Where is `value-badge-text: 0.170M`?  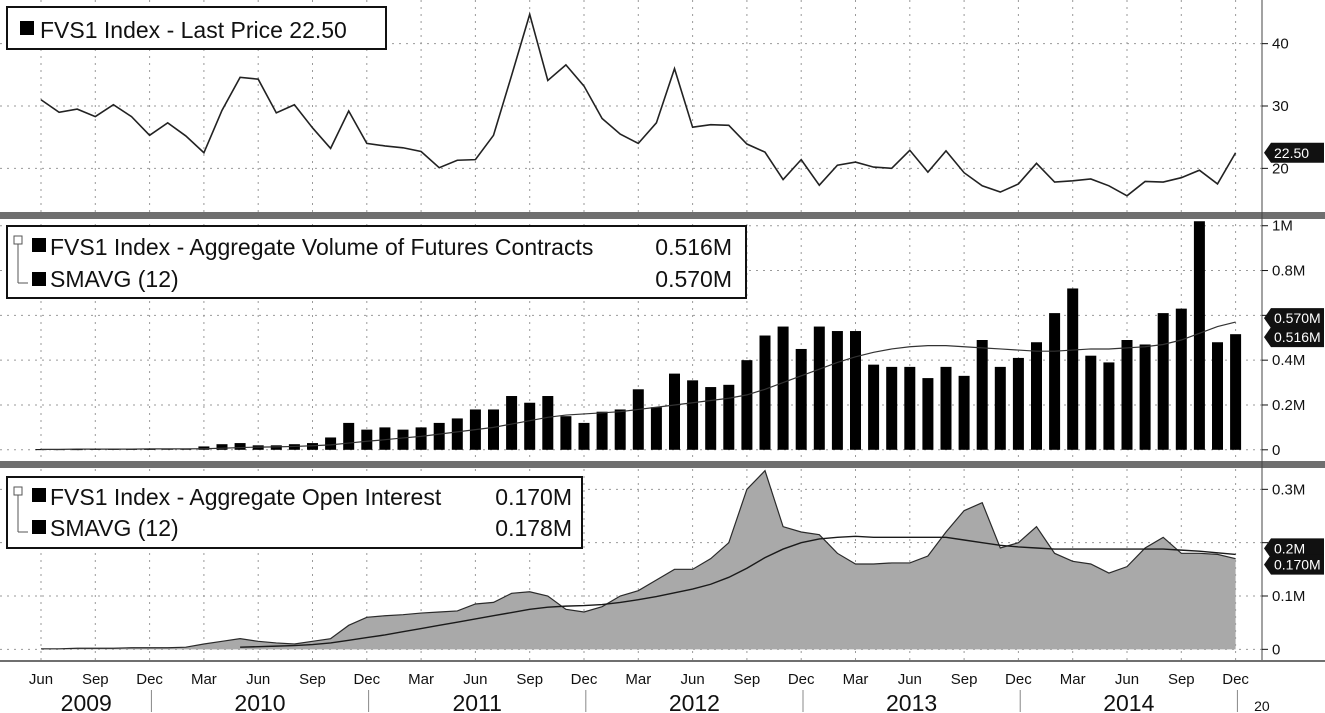 value-badge-text: 0.170M is located at coordinates (1297, 565).